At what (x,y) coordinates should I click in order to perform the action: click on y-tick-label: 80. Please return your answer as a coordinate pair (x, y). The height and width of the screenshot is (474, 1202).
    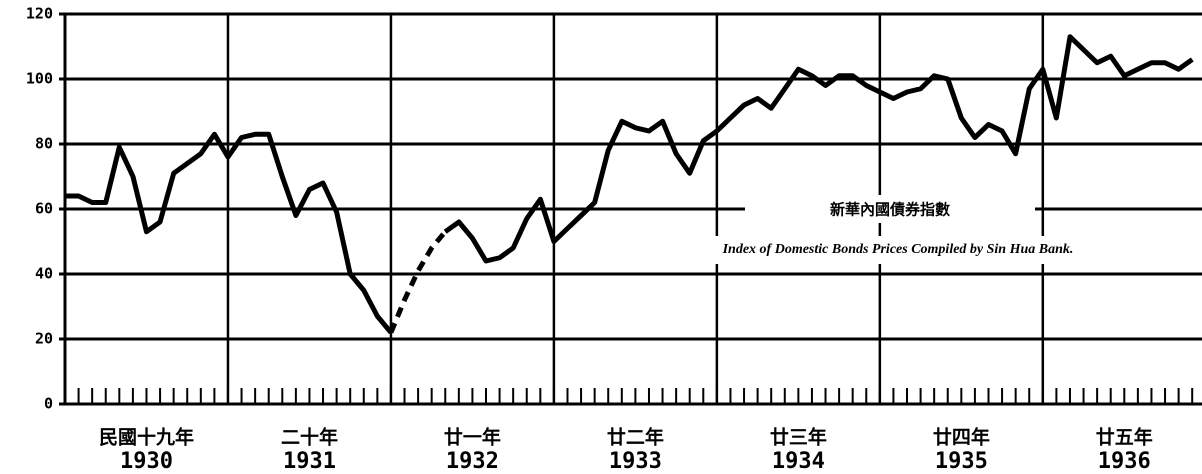
    Looking at the image, I should click on (44, 144).